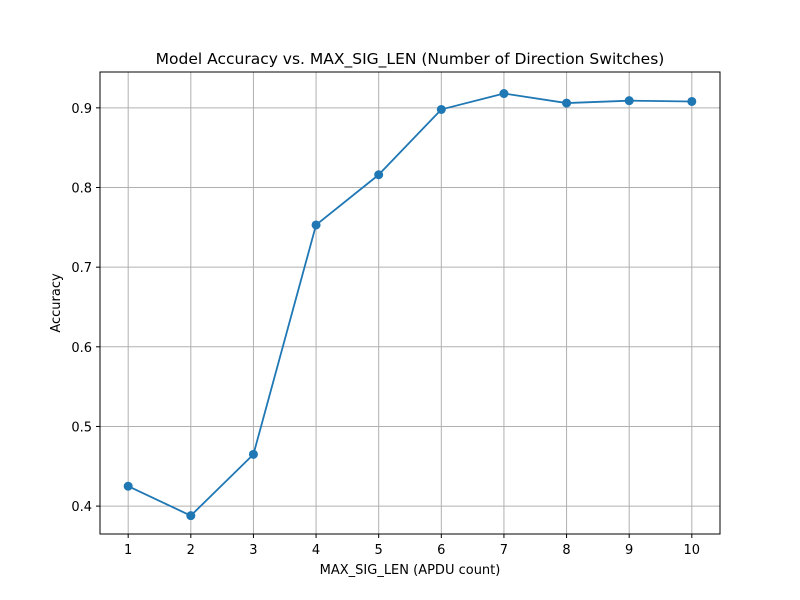 The width and height of the screenshot is (800, 600). I want to click on x-tick-label: 8, so click(566, 550).